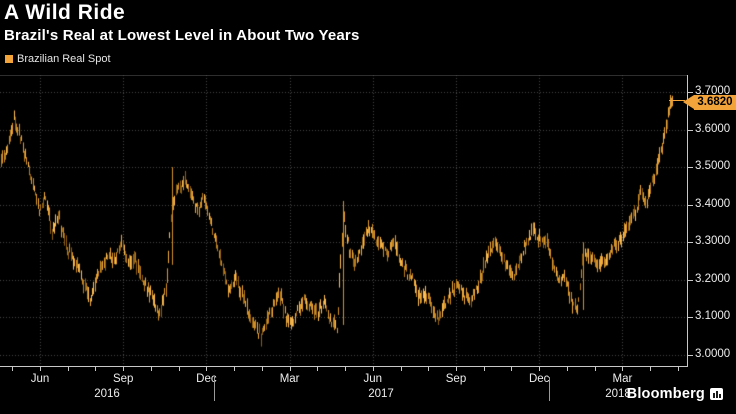 This screenshot has width=736, height=414. I want to click on last-price-flag-arrow-icon, so click(688, 102).